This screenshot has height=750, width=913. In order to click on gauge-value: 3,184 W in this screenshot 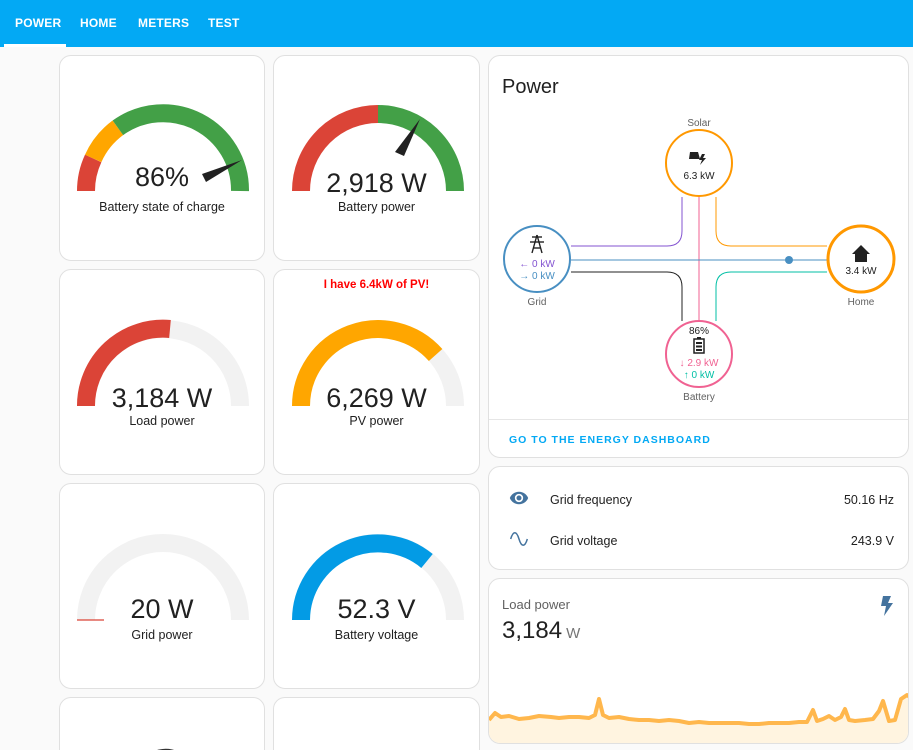, I will do `click(162, 398)`.